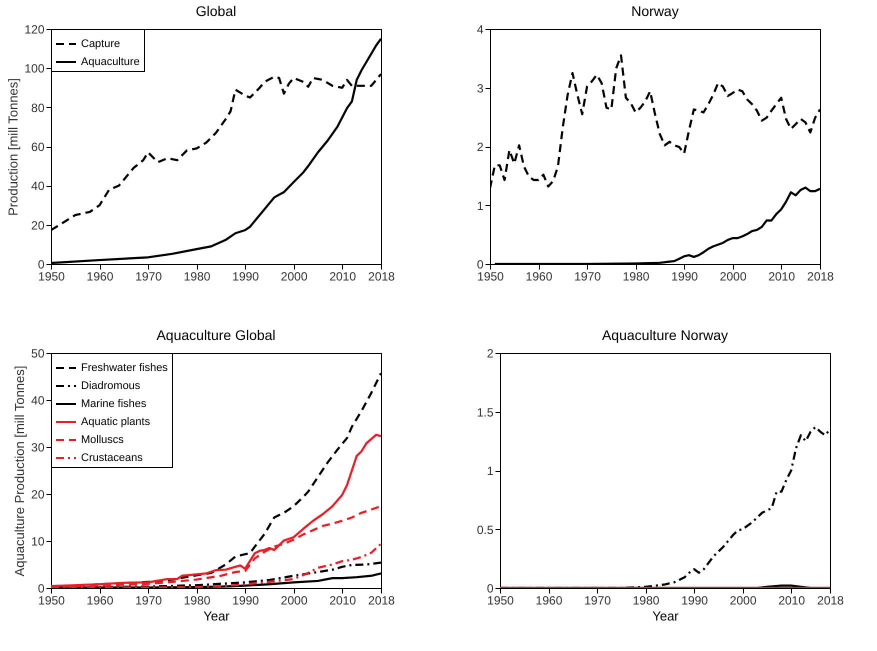 The width and height of the screenshot is (877, 651). Describe the element at coordinates (100, 44) in the screenshot. I see `legend-label: Capture` at that location.